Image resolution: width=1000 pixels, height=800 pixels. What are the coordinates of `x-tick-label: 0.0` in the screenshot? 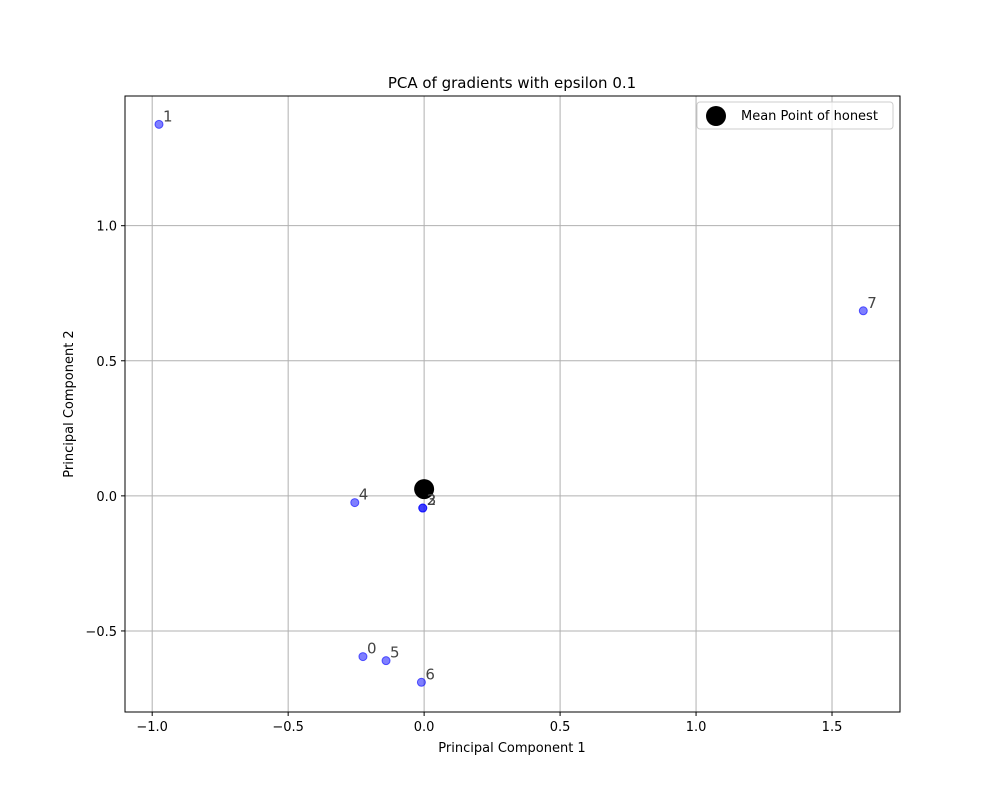 It's located at (424, 727).